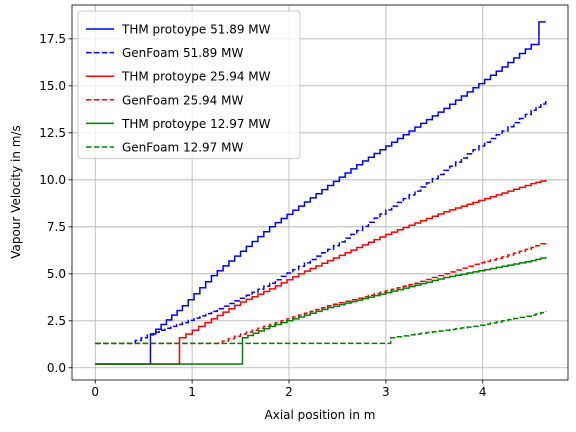 This screenshot has height=432, width=576. Describe the element at coordinates (52, 180) in the screenshot. I see `y-tick-label: 10.0` at that location.